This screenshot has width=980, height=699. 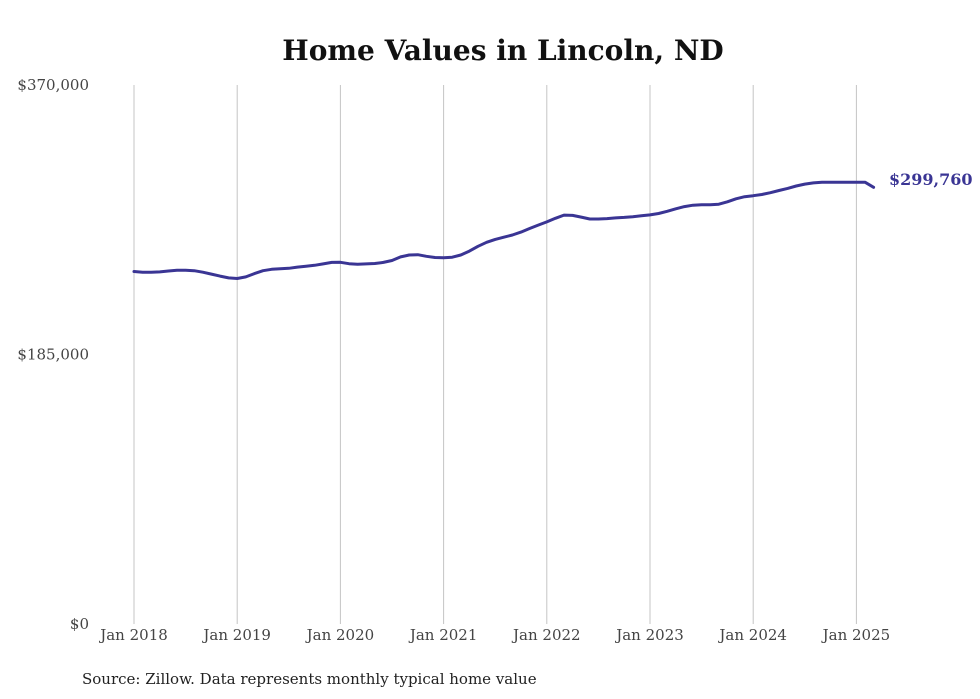 I want to click on x-tick-label: Jan 2025, so click(x=856, y=635).